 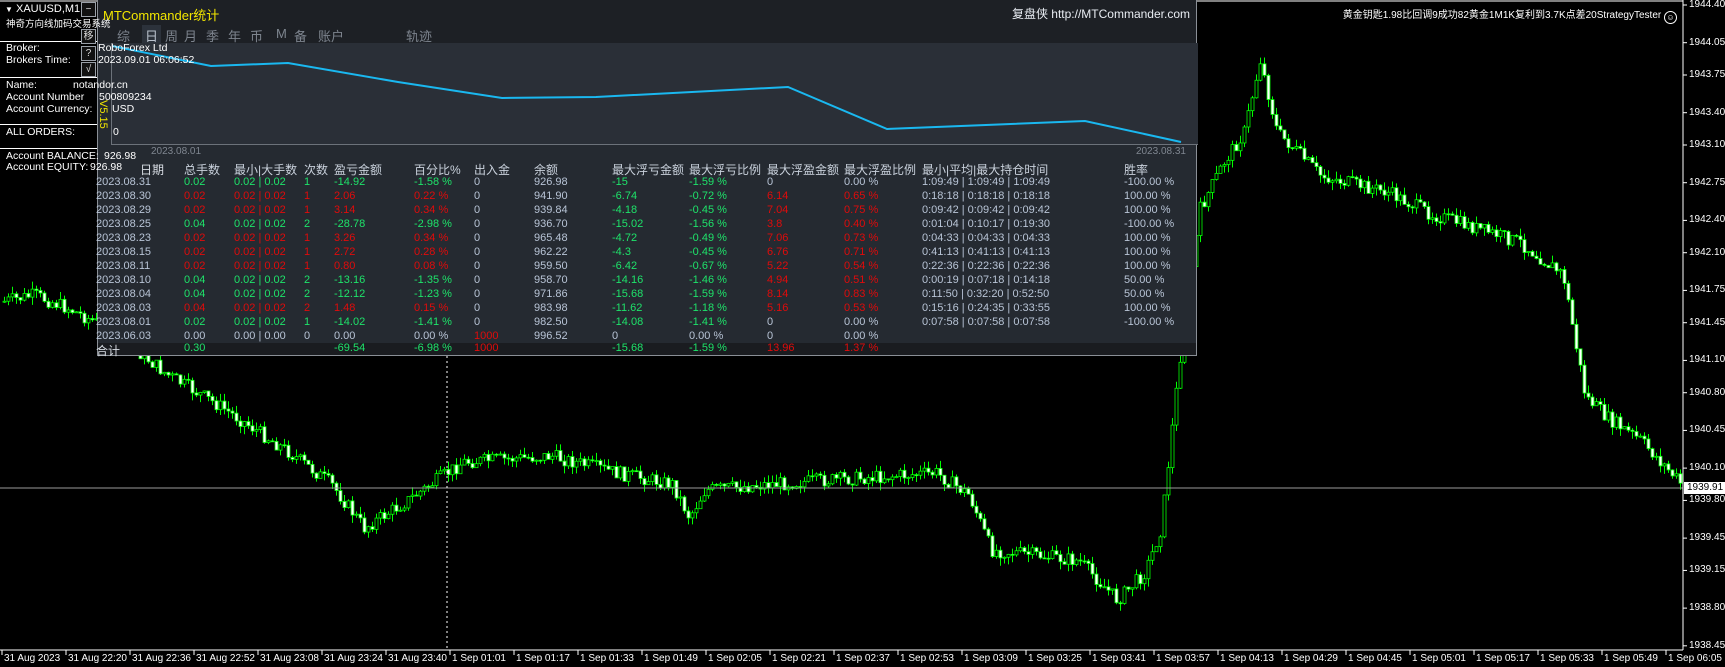 What do you see at coordinates (799, 658) in the screenshot?
I see `time-tick-label: 1 Sep 02:21` at bounding box center [799, 658].